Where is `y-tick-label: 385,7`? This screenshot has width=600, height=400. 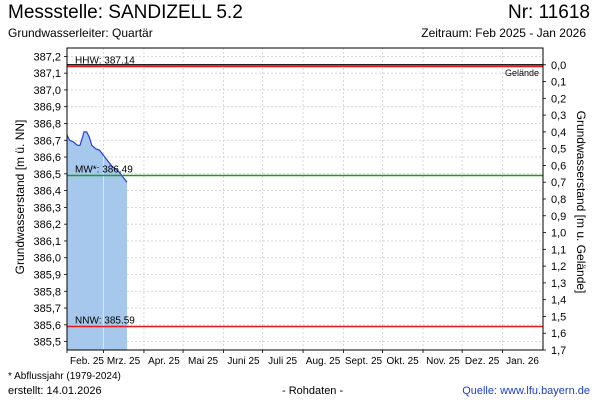 y-tick-label: 385,7 is located at coordinates (47, 309).